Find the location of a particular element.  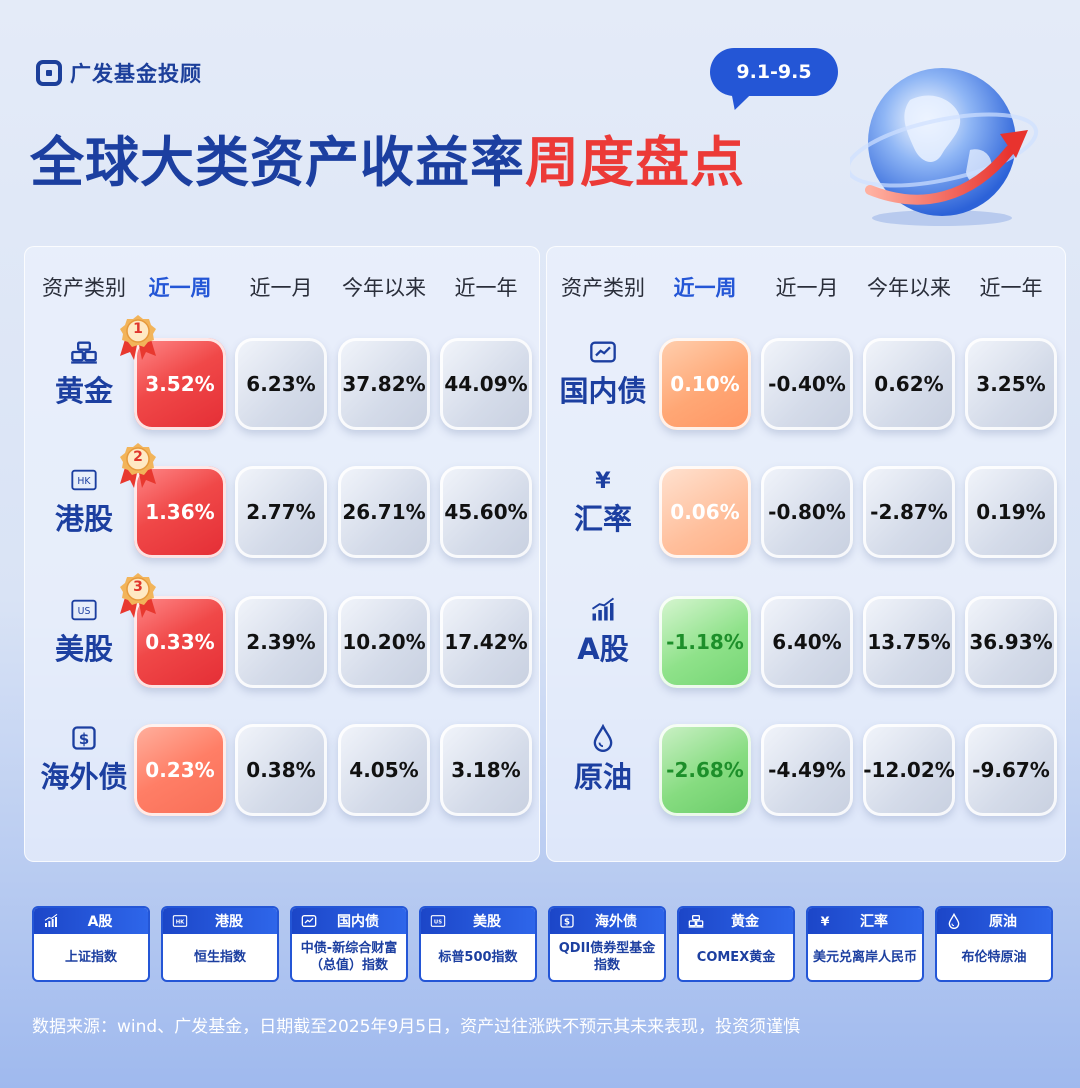

return-cell-year: 36.93% is located at coordinates (1011, 642).